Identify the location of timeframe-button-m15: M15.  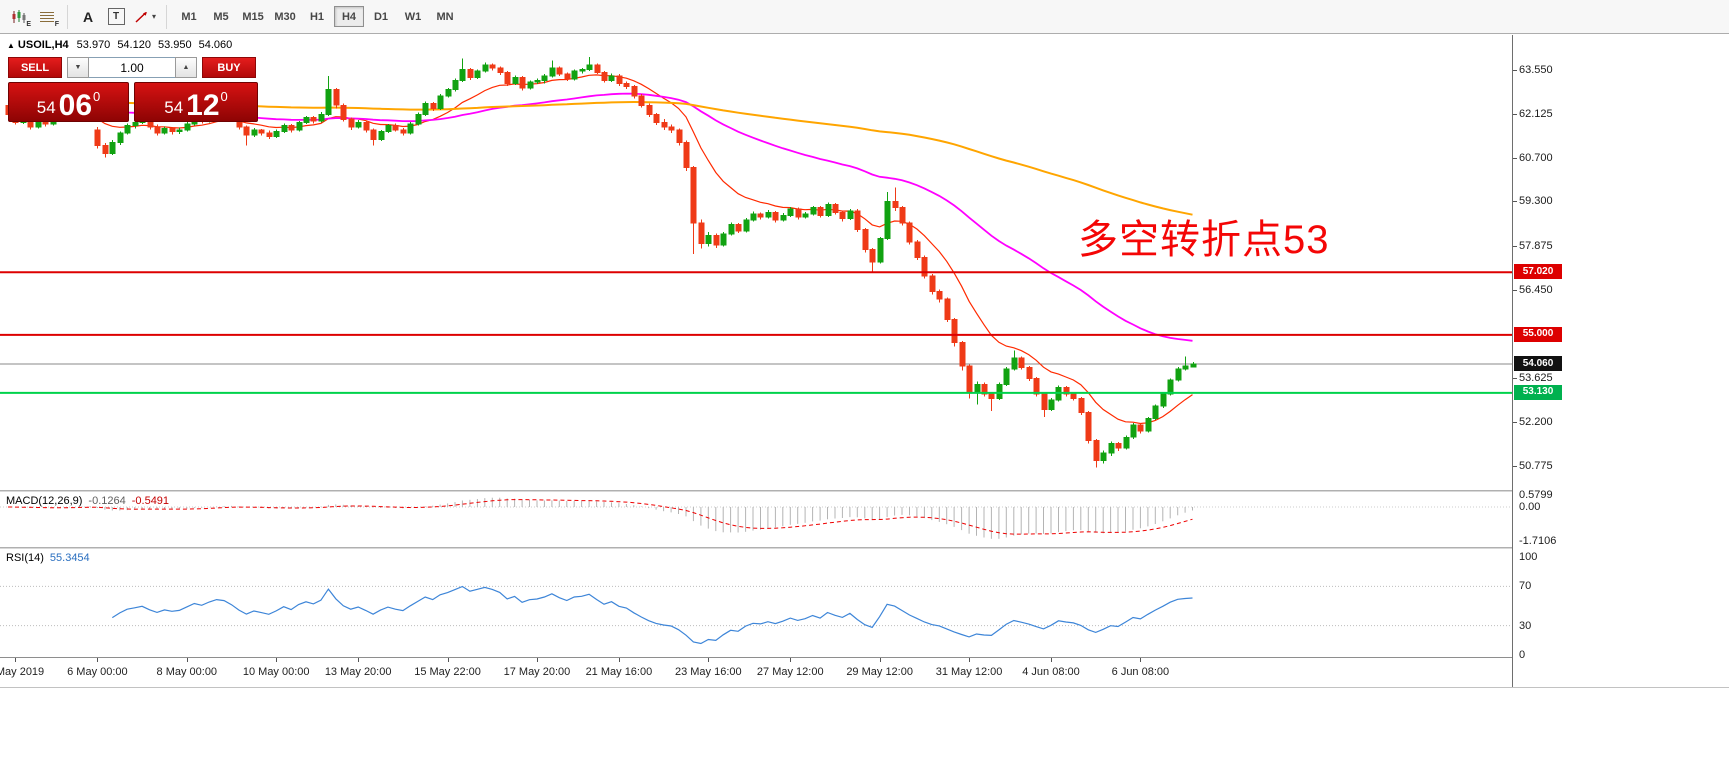
(253, 16).